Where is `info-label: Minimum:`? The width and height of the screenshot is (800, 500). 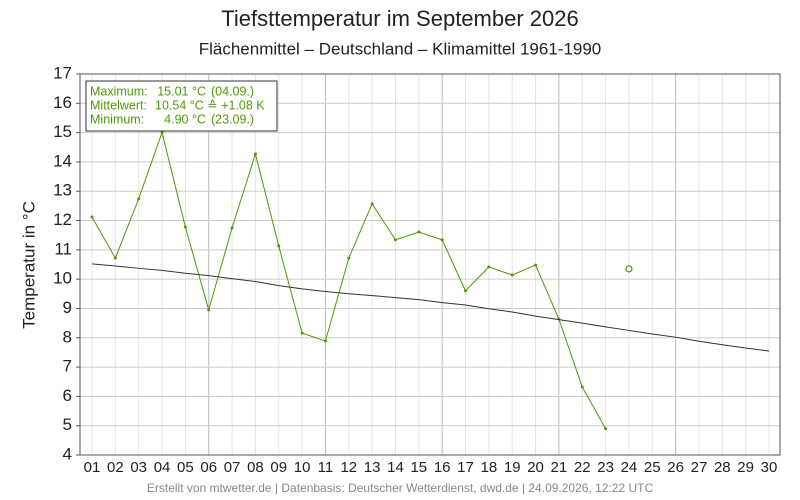 info-label: Minimum: is located at coordinates (117, 119).